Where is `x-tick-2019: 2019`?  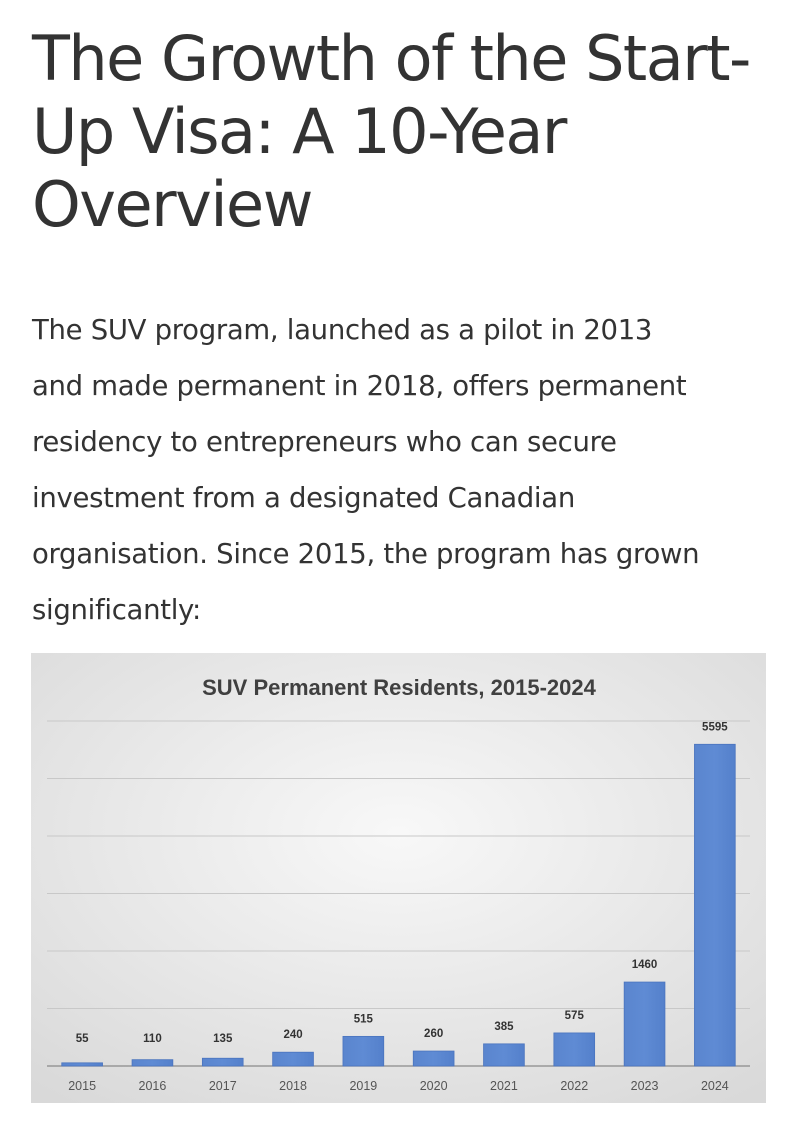
x-tick-2019: 2019 is located at coordinates (363, 1086).